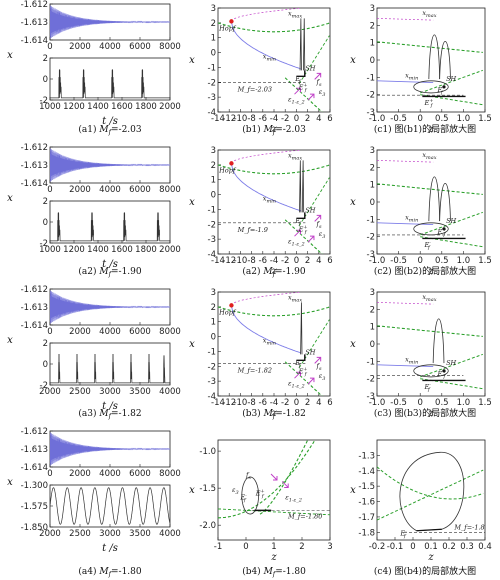 The height and width of the screenshot is (580, 500). Describe the element at coordinates (307, 261) in the screenshot. I see `x-tick-label: 2` at that location.